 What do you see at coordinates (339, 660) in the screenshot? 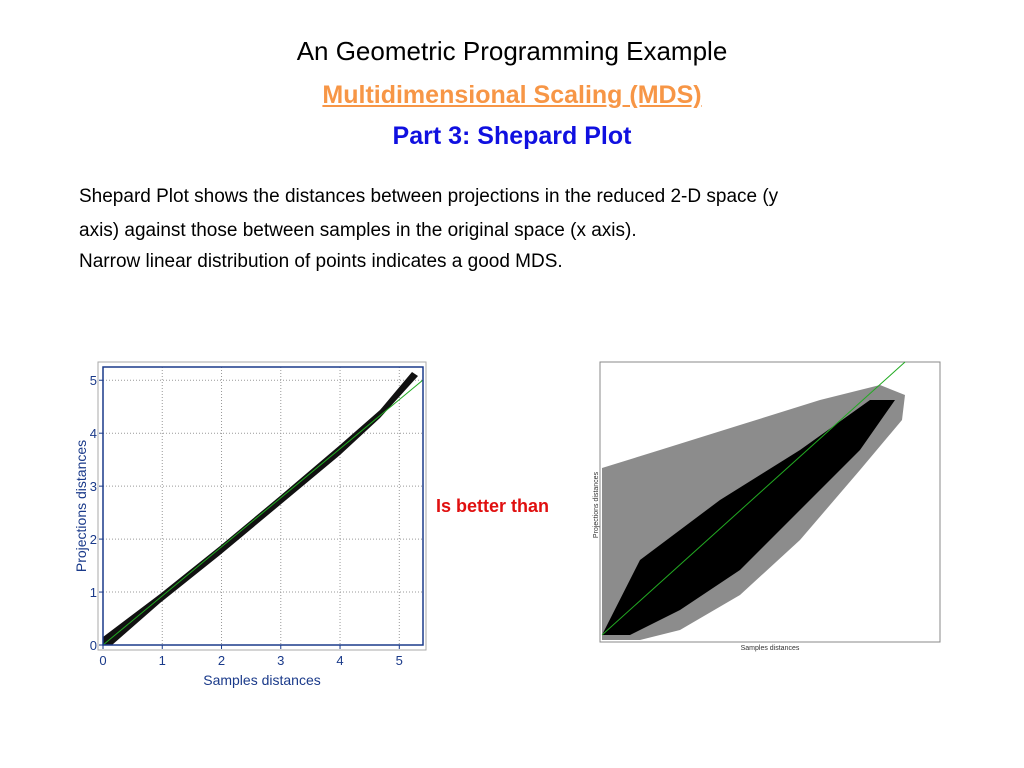
I see `x-tick-label: 4` at bounding box center [339, 660].